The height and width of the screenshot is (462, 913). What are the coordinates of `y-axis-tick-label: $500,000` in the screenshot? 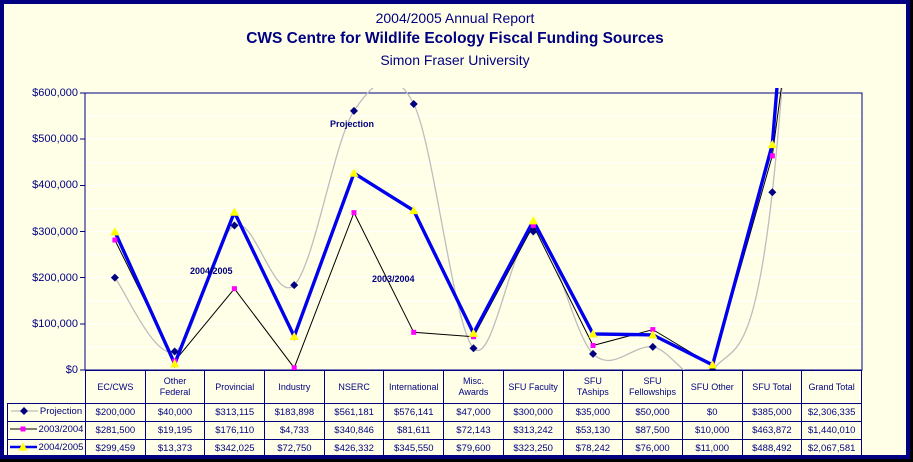 It's located at (55, 139).